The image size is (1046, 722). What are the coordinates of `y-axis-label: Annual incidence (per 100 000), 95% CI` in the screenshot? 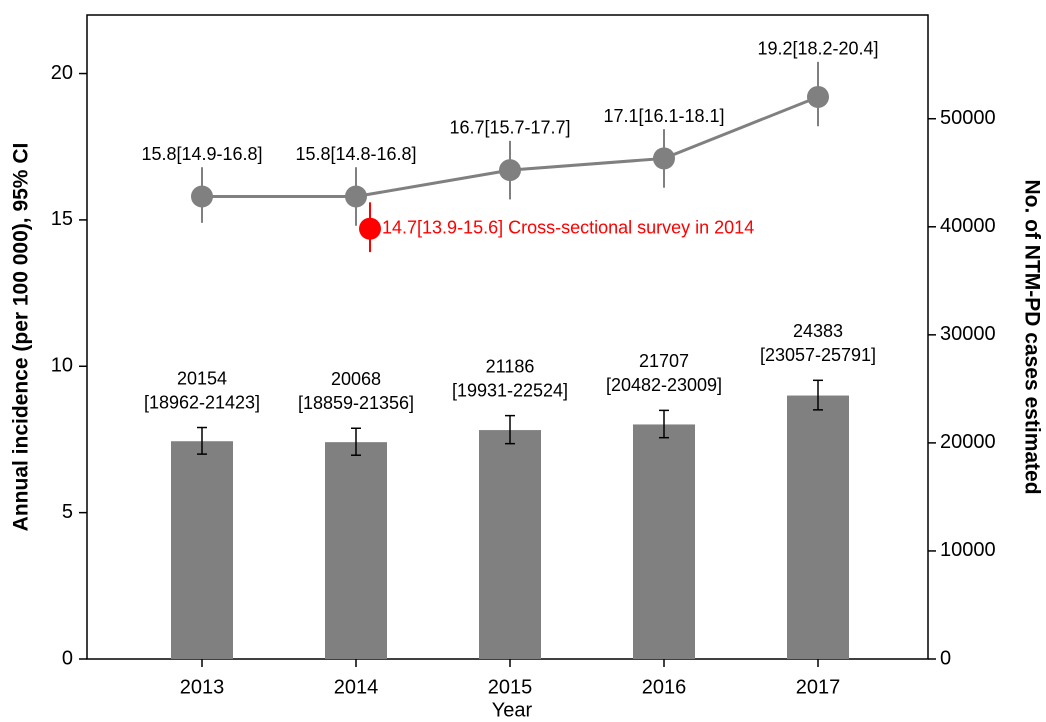 It's located at (21, 337).